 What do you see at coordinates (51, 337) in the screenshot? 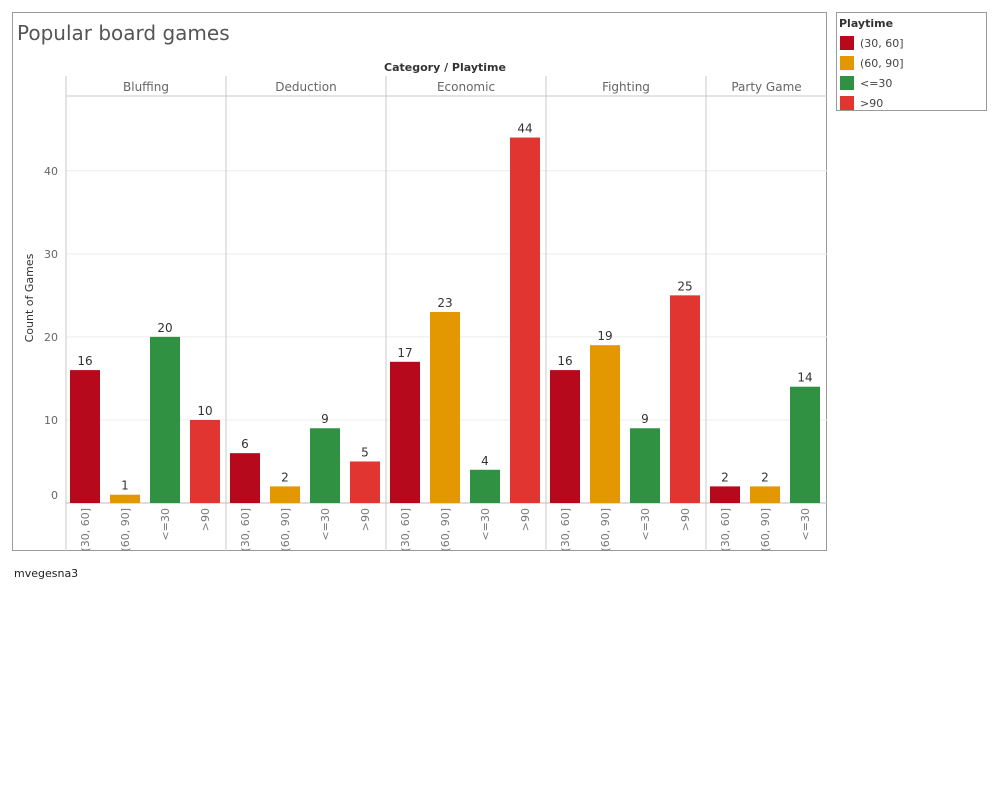
I see `y-tick-label: 20` at bounding box center [51, 337].